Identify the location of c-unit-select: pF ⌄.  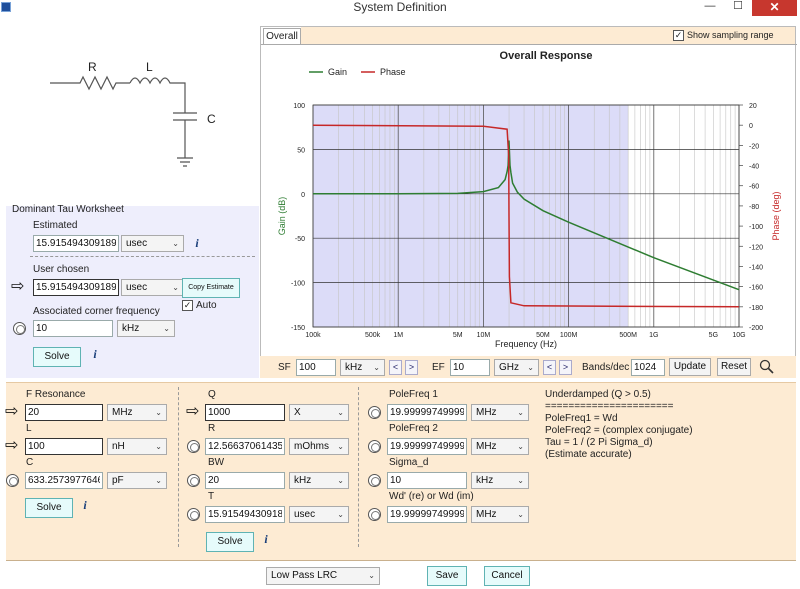
(137, 480).